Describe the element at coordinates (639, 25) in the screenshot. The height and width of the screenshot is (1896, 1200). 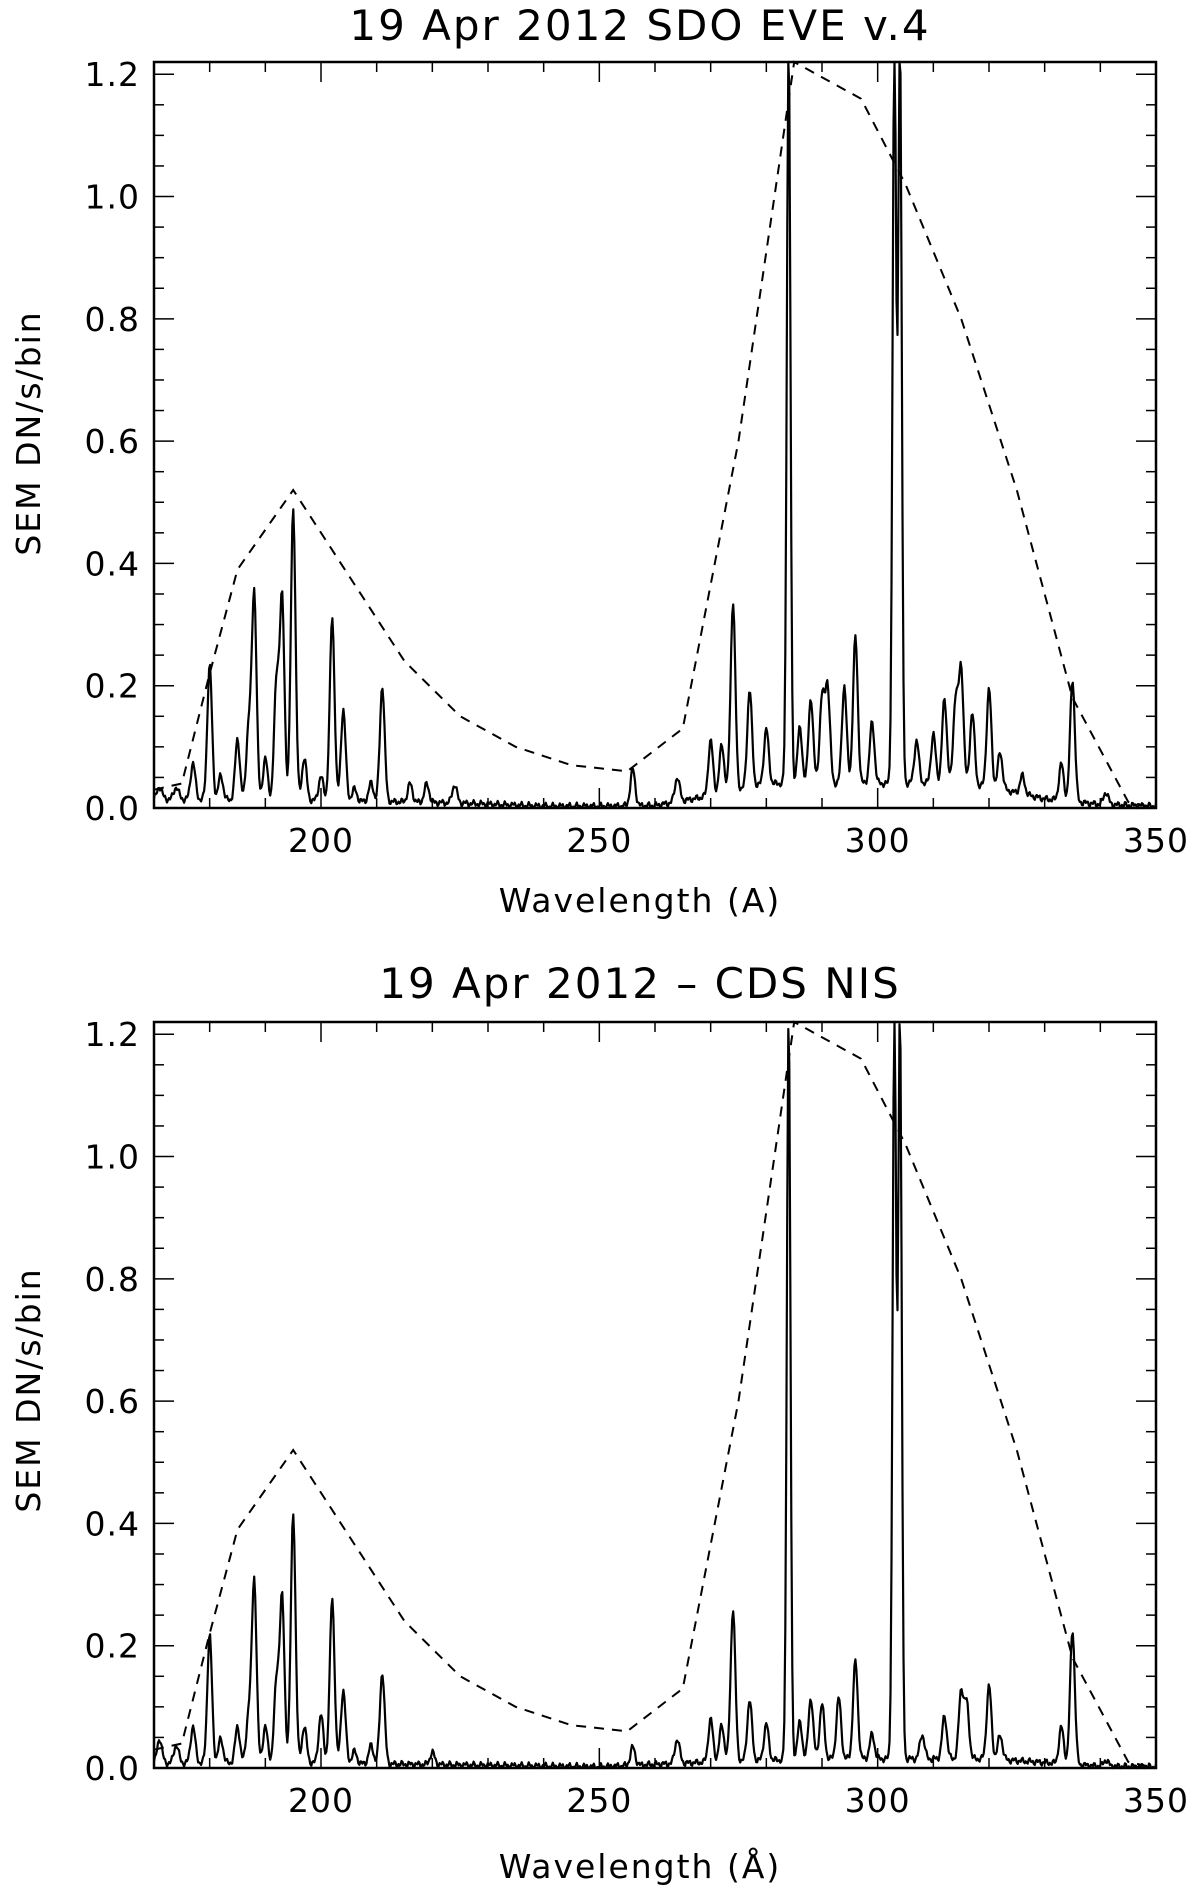
I see `chart-title: 19 Apr 2012 SDO EVE v.4` at that location.